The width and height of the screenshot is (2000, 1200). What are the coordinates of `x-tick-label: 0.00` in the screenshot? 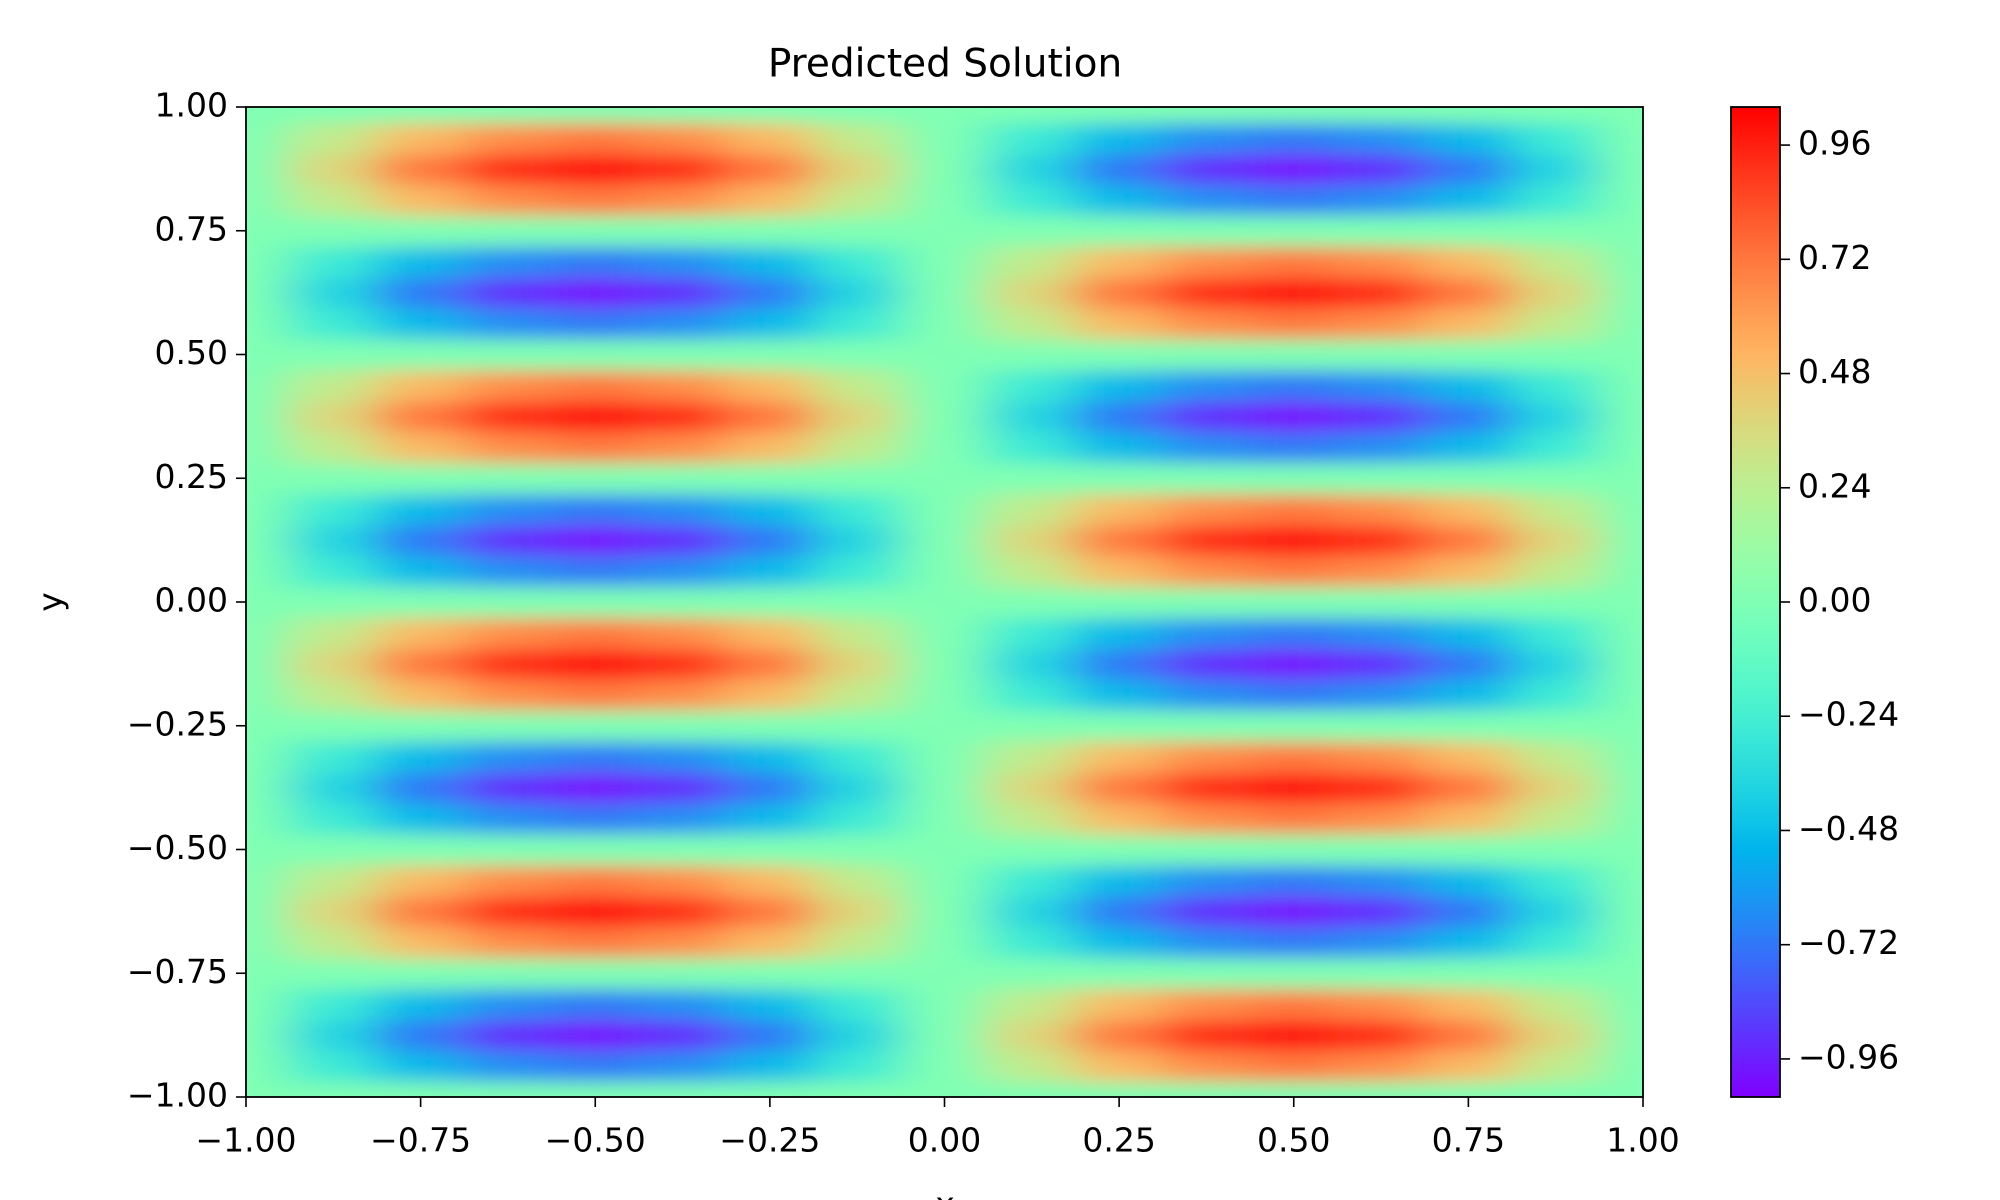 It's located at (944, 1140).